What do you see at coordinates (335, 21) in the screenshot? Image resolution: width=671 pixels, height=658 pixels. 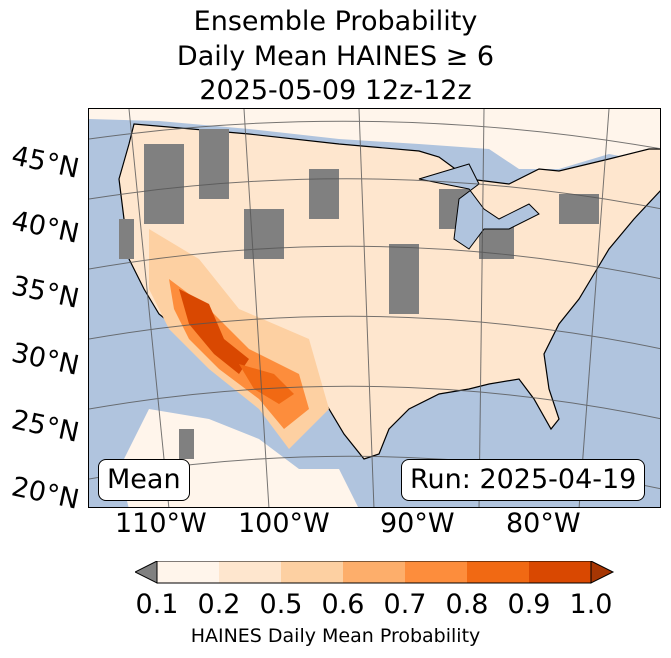 I see `title-line-1: Ensemble Probability` at bounding box center [335, 21].